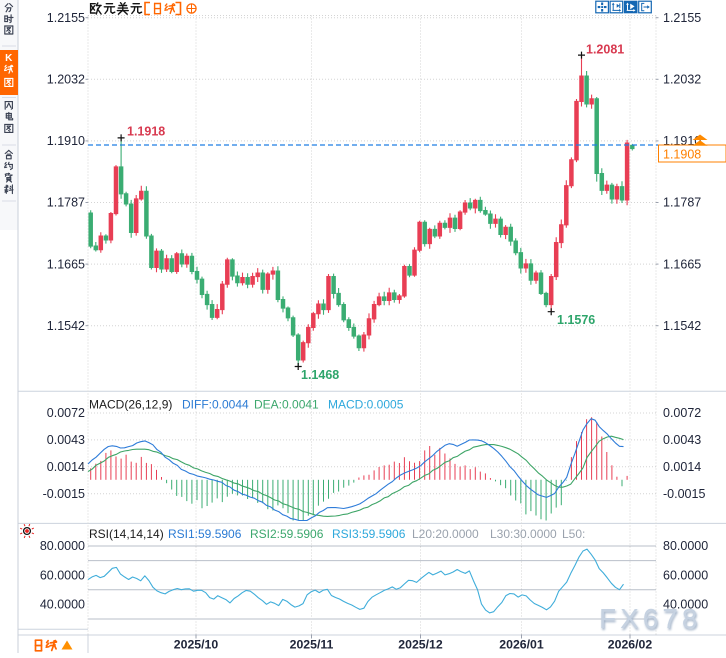  Describe the element at coordinates (650, 618) in the screenshot. I see `svg-text: FX678` at that location.